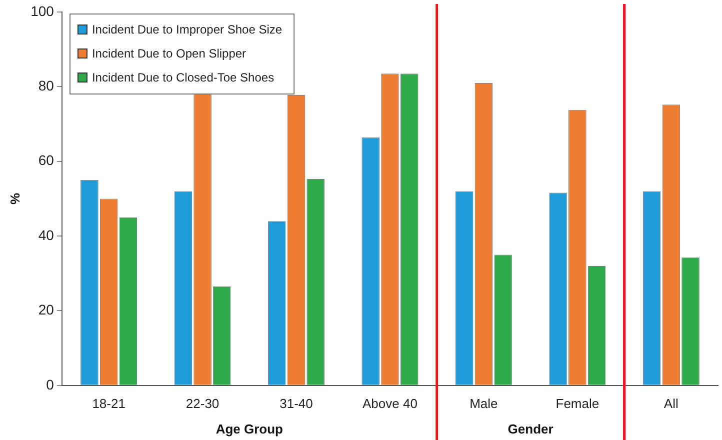 This screenshot has height=440, width=722. I want to click on x-tick-label: Male, so click(484, 403).